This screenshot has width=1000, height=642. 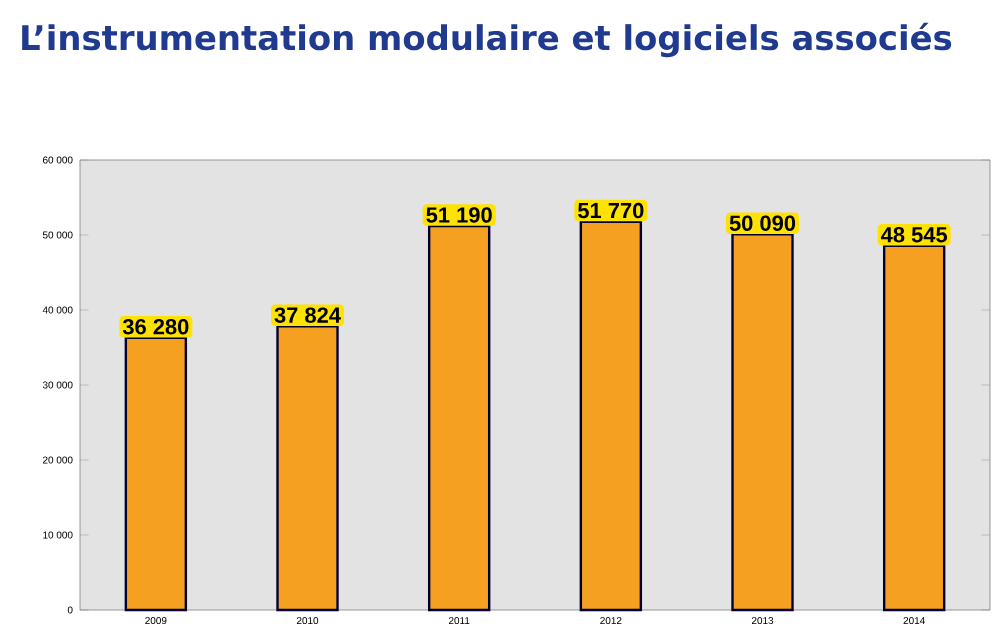 What do you see at coordinates (459, 215) in the screenshot?
I see `data-label: 51 190` at bounding box center [459, 215].